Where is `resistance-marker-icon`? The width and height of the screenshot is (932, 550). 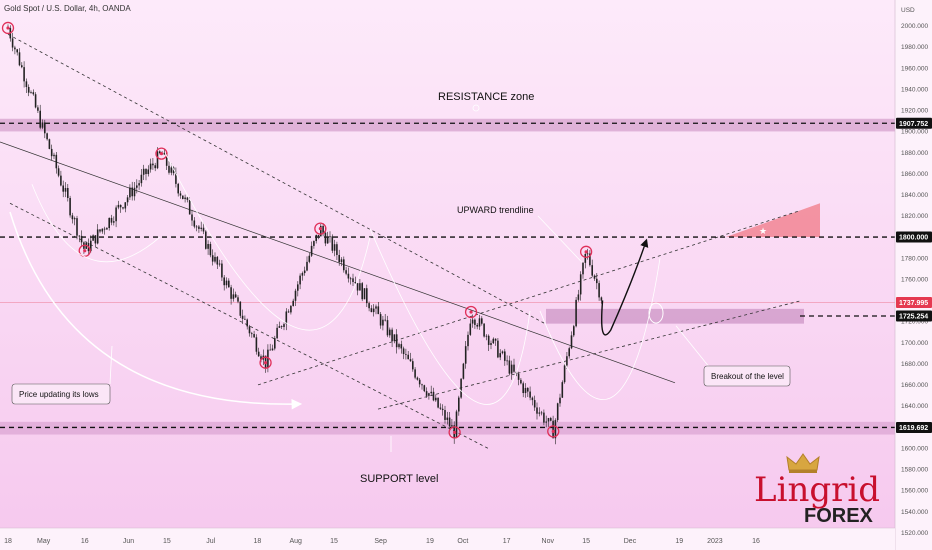 resistance-marker-icon is located at coordinates (476, 108).